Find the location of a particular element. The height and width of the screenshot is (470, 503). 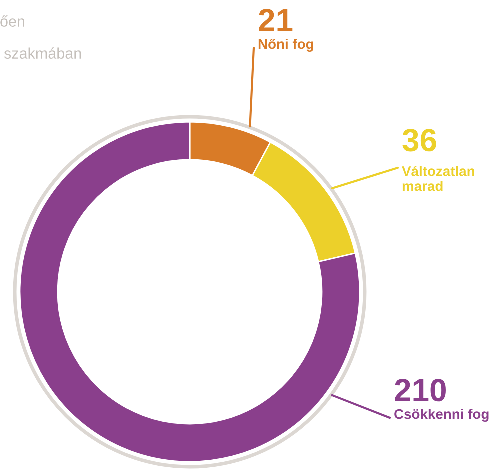

data-label: 21 is located at coordinates (276, 20).